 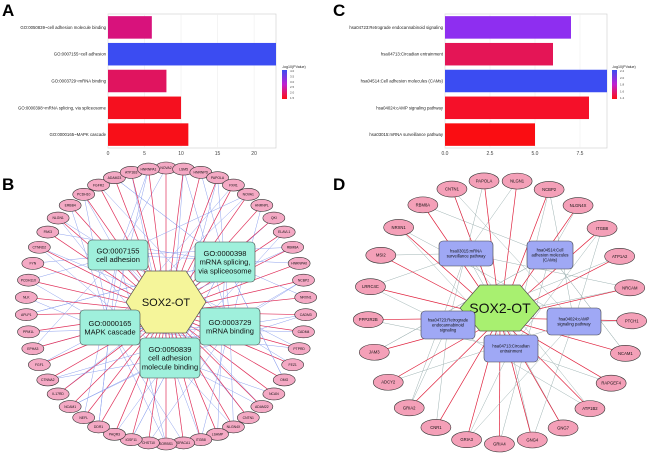 What do you see at coordinates (549, 254) in the screenshot?
I see `term-label: adhesion molecules` at bounding box center [549, 254].